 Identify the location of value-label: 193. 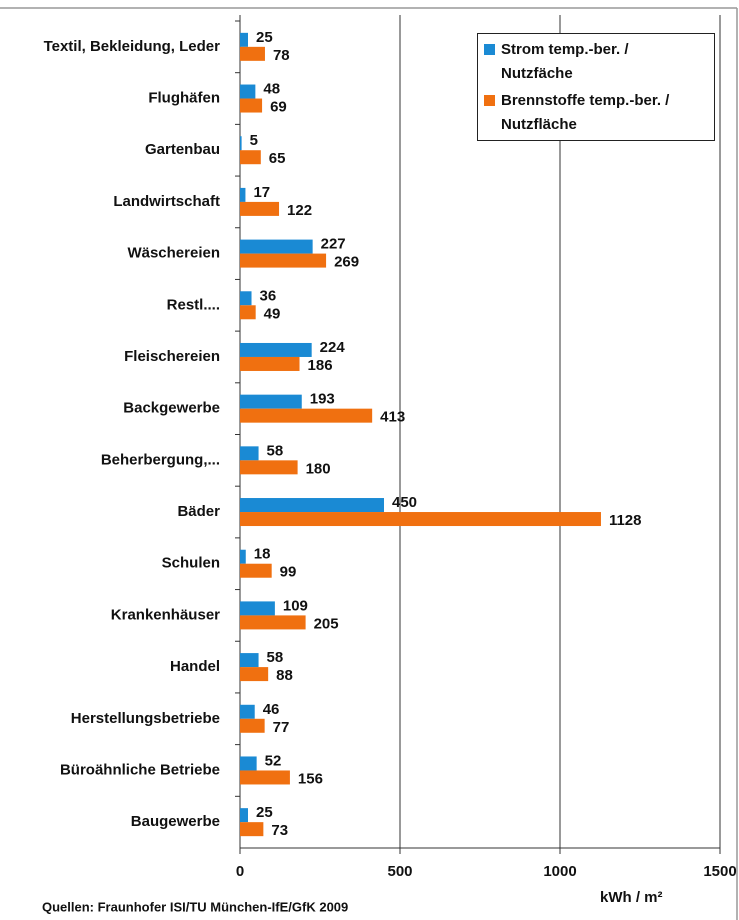
(322, 399).